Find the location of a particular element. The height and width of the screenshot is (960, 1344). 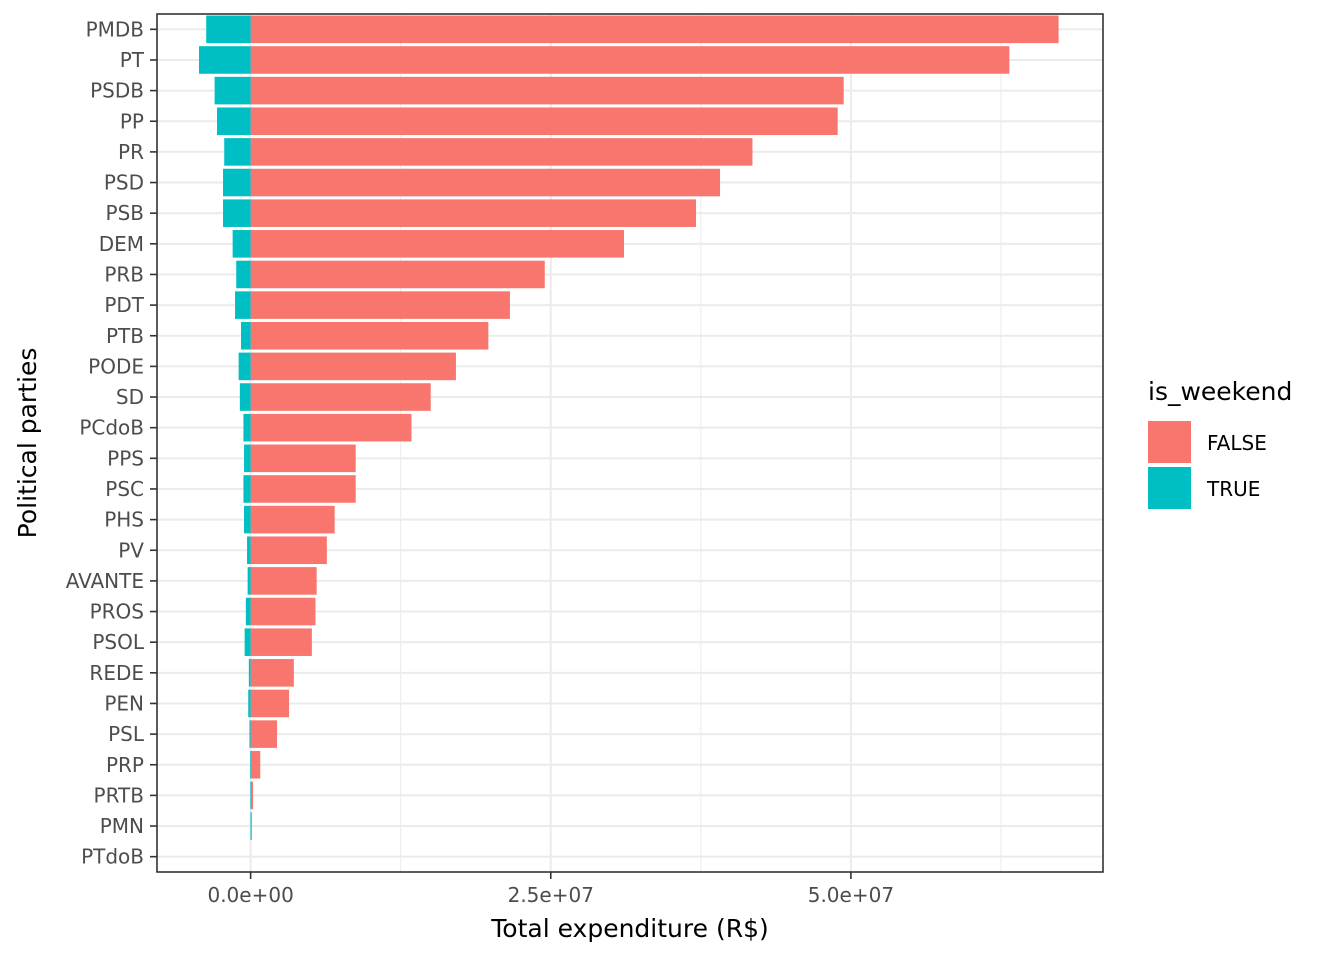

bar-pode-false is located at coordinates (353, 366).